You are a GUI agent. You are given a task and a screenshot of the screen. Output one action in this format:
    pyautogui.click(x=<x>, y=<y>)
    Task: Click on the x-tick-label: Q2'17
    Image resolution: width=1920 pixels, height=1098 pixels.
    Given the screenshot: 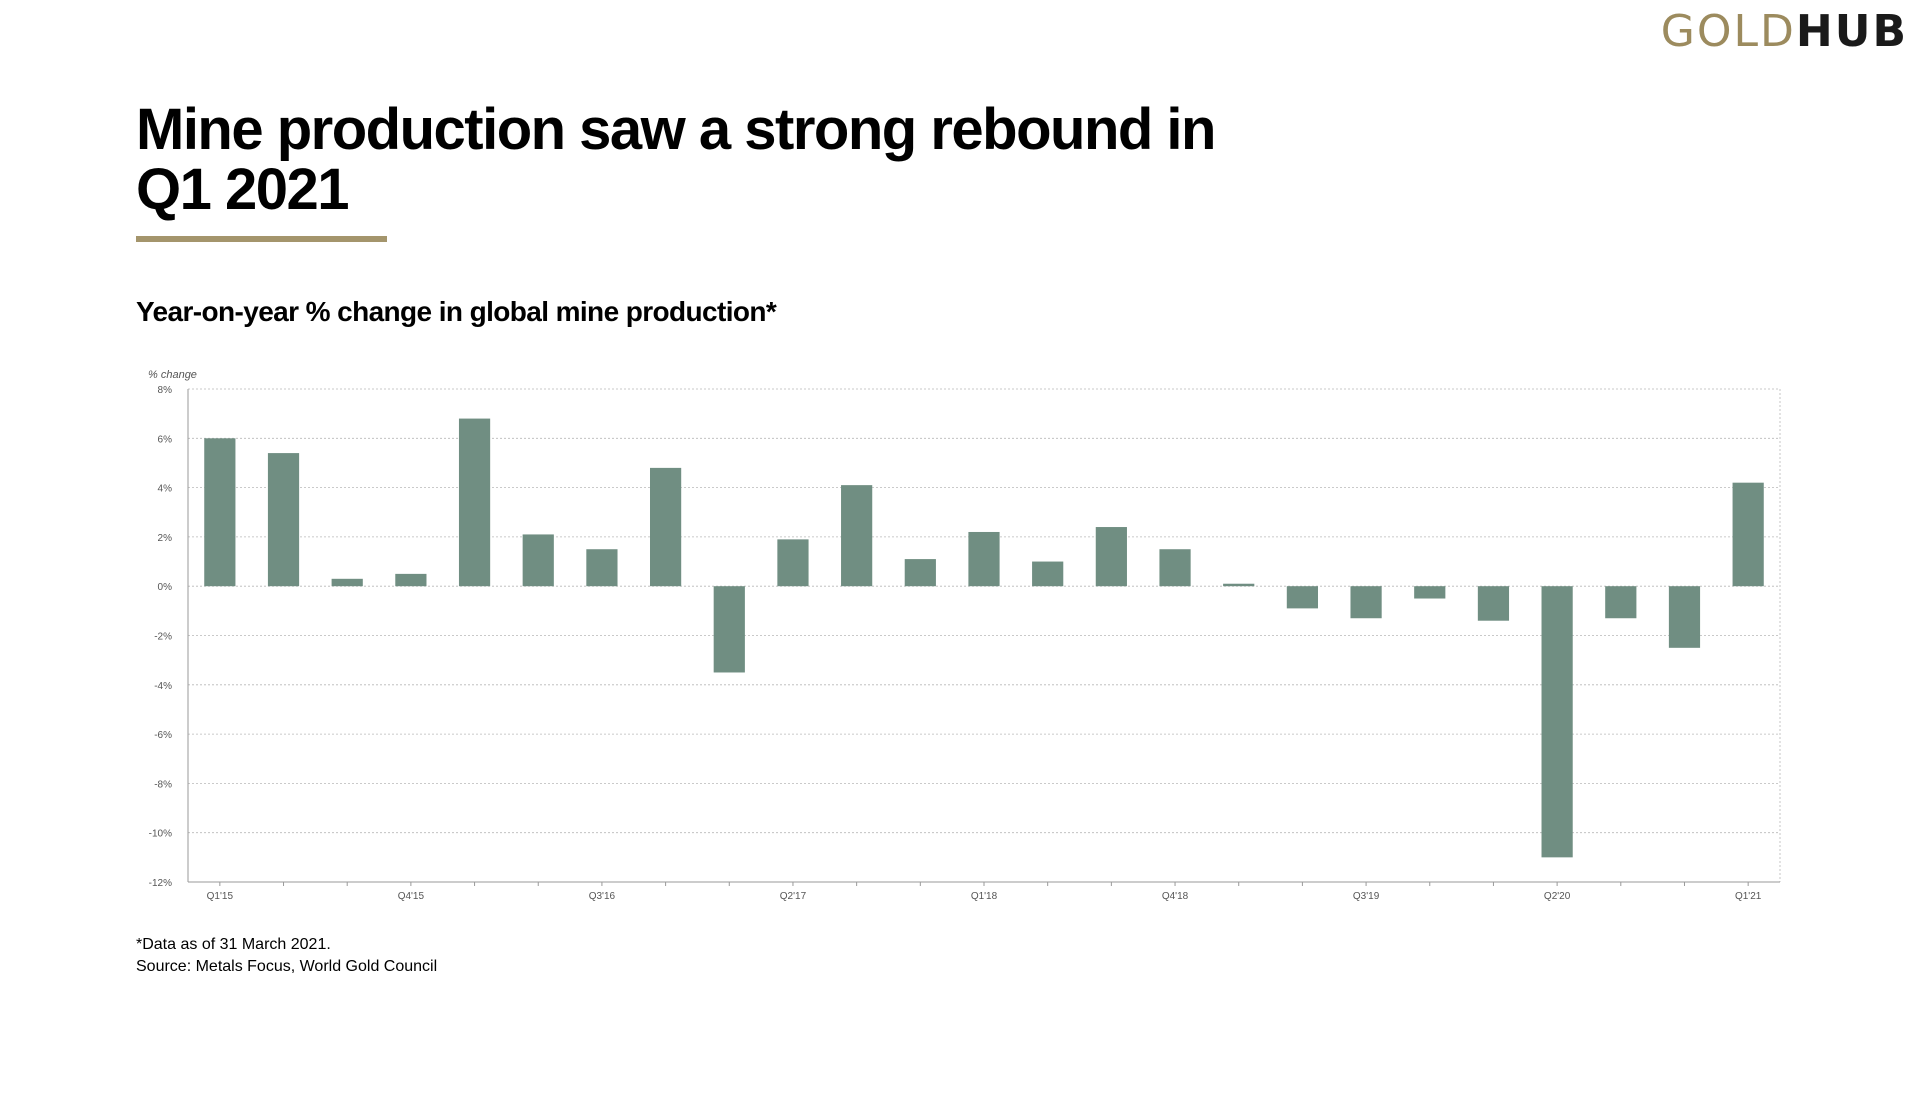 What is the action you would take?
    pyautogui.click(x=793, y=896)
    